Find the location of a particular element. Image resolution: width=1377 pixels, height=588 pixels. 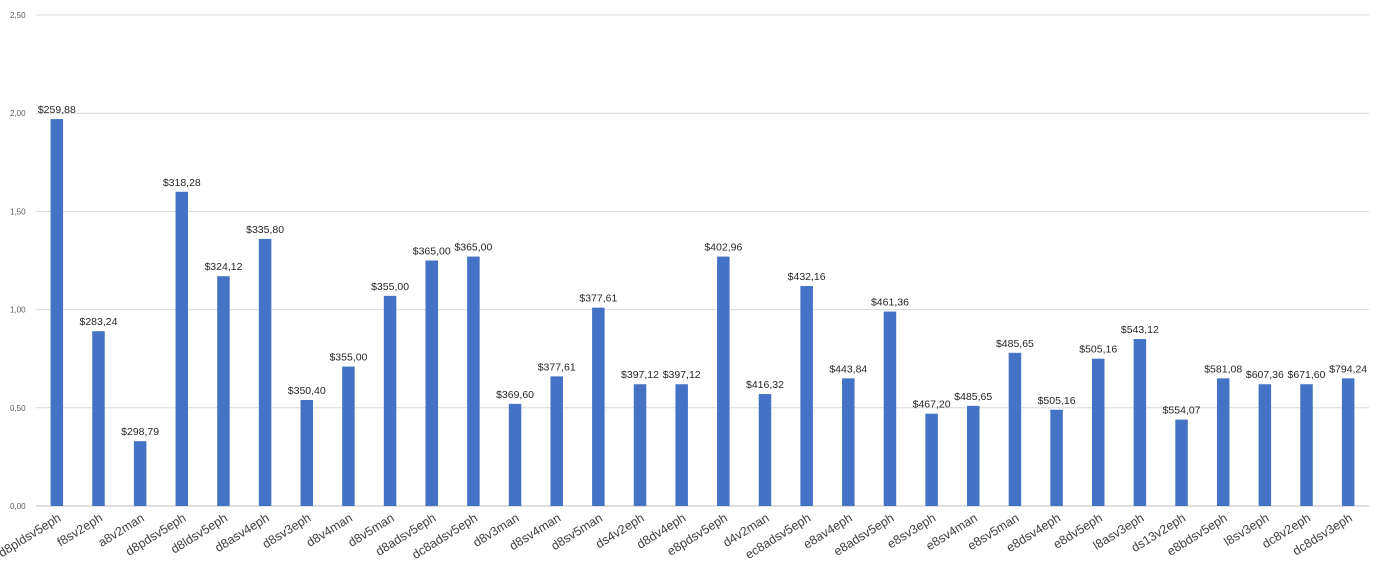

data-label: $581,08 is located at coordinates (1223, 369).